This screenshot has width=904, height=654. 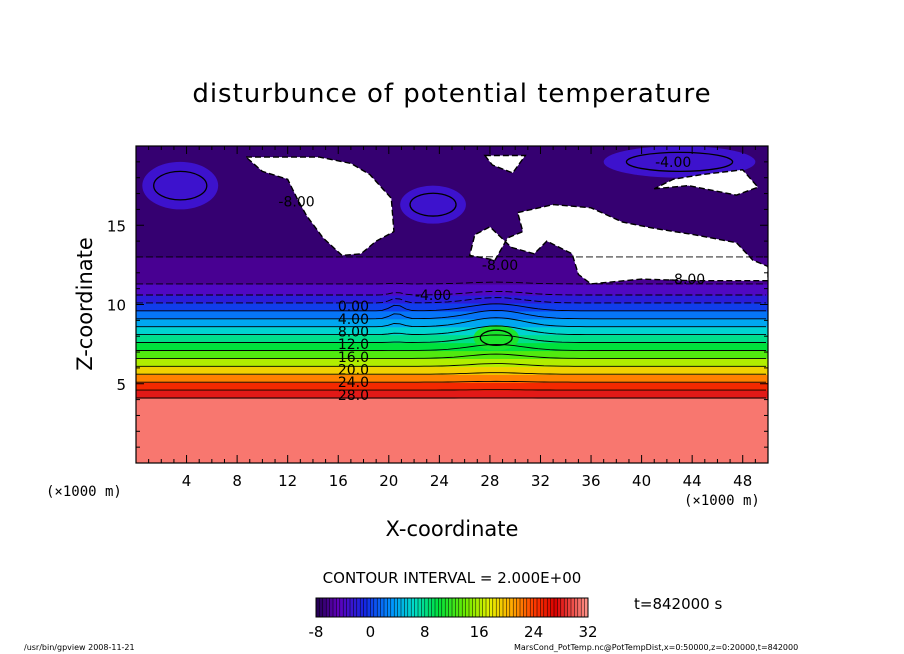 I want to click on contour-label: 8.00, so click(x=353, y=332).